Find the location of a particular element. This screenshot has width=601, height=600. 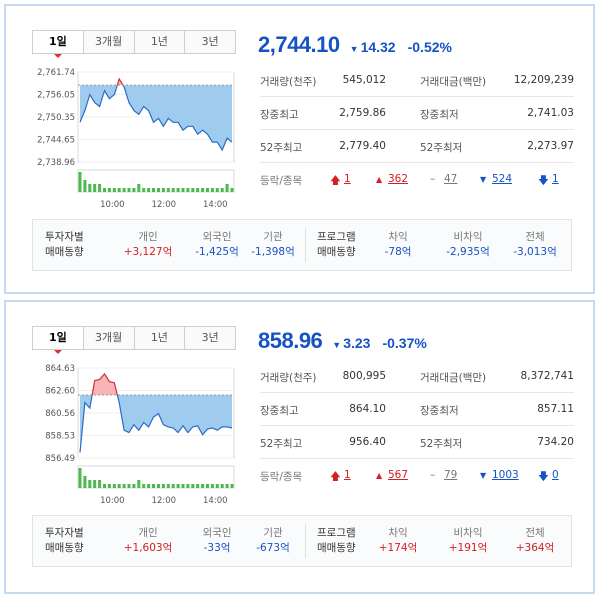

stat-row: 장중최고 864.10 장중최저 857.11 is located at coordinates (417, 409).